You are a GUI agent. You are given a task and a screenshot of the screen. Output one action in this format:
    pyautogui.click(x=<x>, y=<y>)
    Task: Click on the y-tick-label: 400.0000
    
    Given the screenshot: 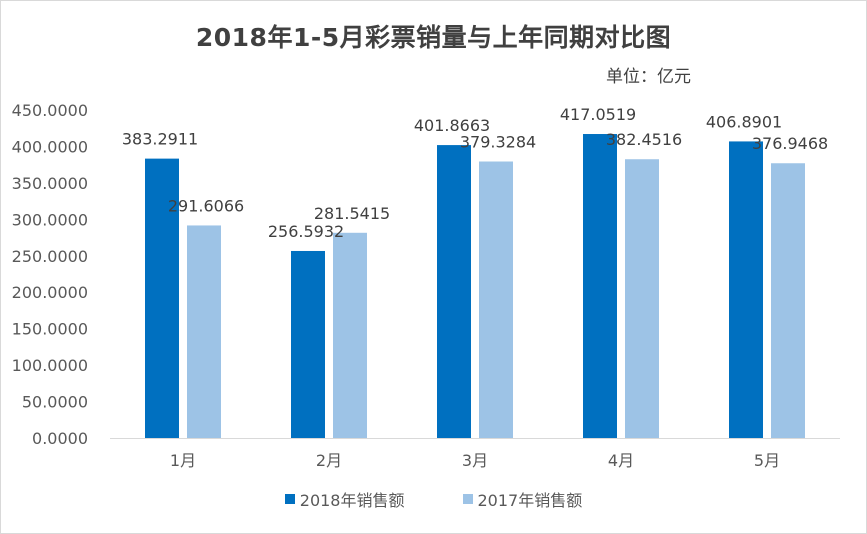 What is the action you would take?
    pyautogui.click(x=50, y=146)
    